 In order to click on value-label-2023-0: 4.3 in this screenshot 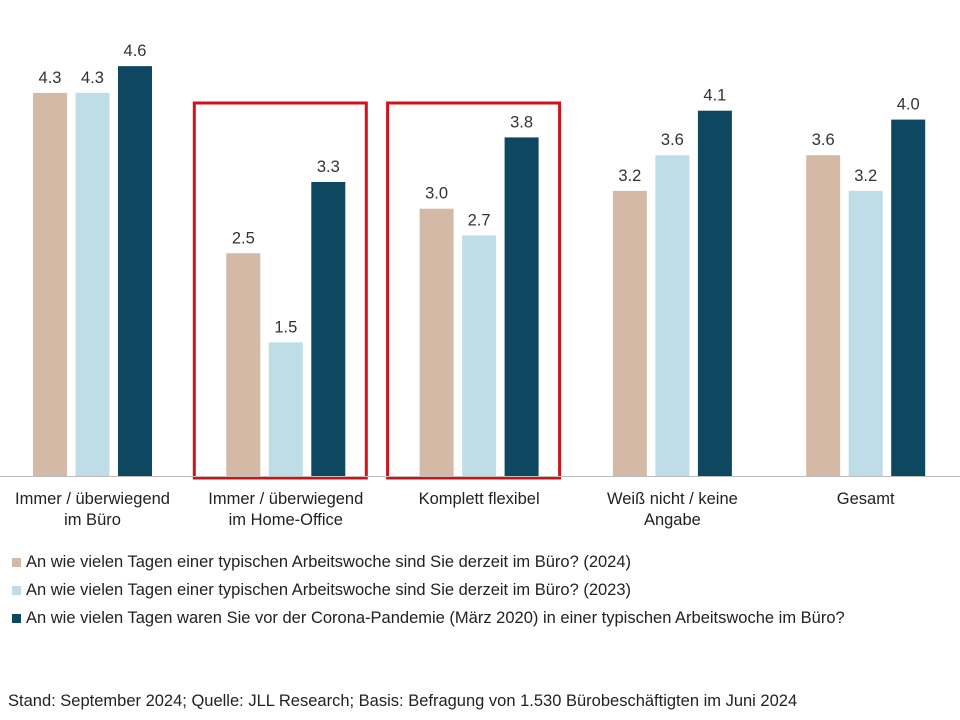, I will do `click(92, 78)`.